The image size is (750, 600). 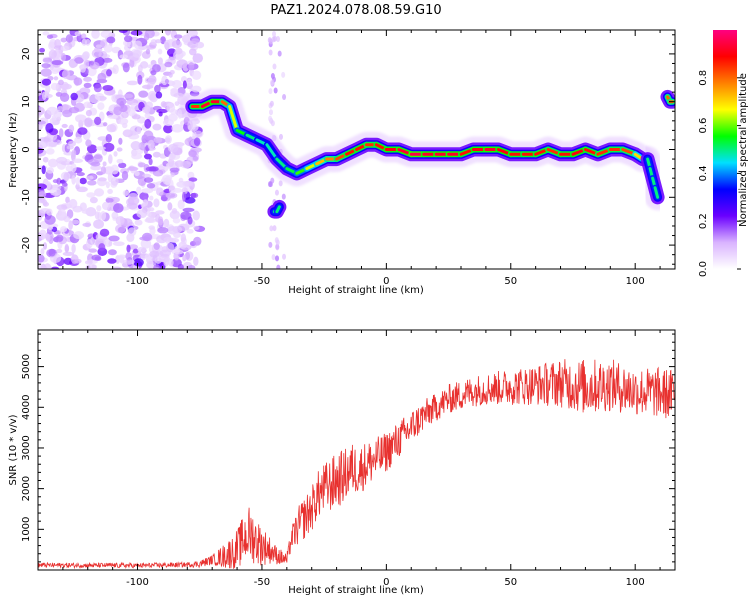 What do you see at coordinates (743, 150) in the screenshot?
I see `colorbar-label: Normalized spectral amplitude` at bounding box center [743, 150].